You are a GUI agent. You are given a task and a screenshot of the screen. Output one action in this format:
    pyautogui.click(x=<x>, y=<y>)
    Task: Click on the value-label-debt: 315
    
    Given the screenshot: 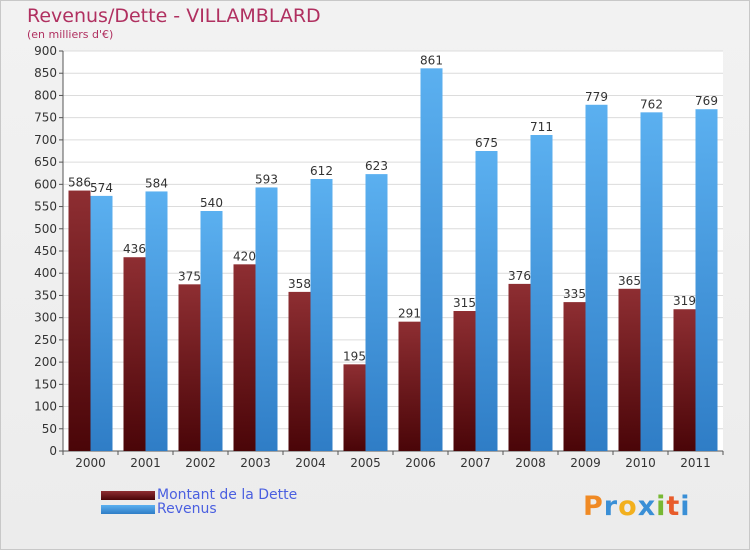 What is the action you would take?
    pyautogui.click(x=464, y=303)
    